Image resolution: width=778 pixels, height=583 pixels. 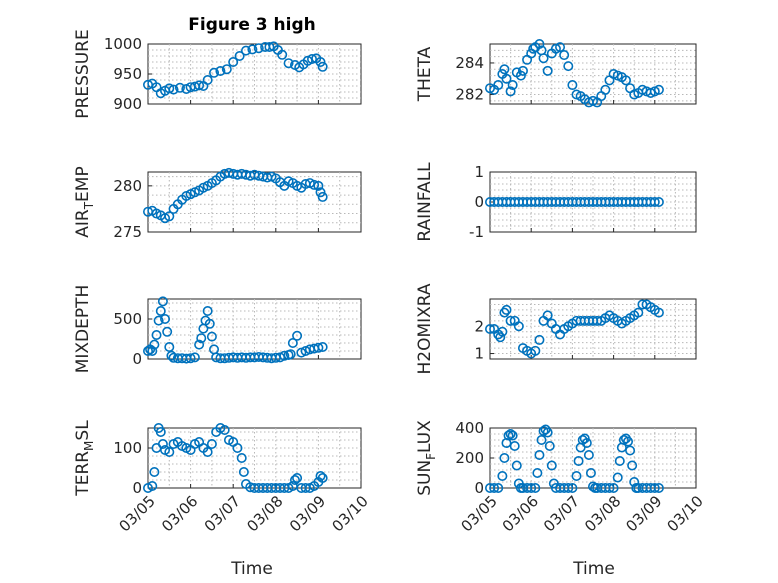 I want to click on sun_flux-y-axis-label: SUNFLUX, so click(x=426, y=458).